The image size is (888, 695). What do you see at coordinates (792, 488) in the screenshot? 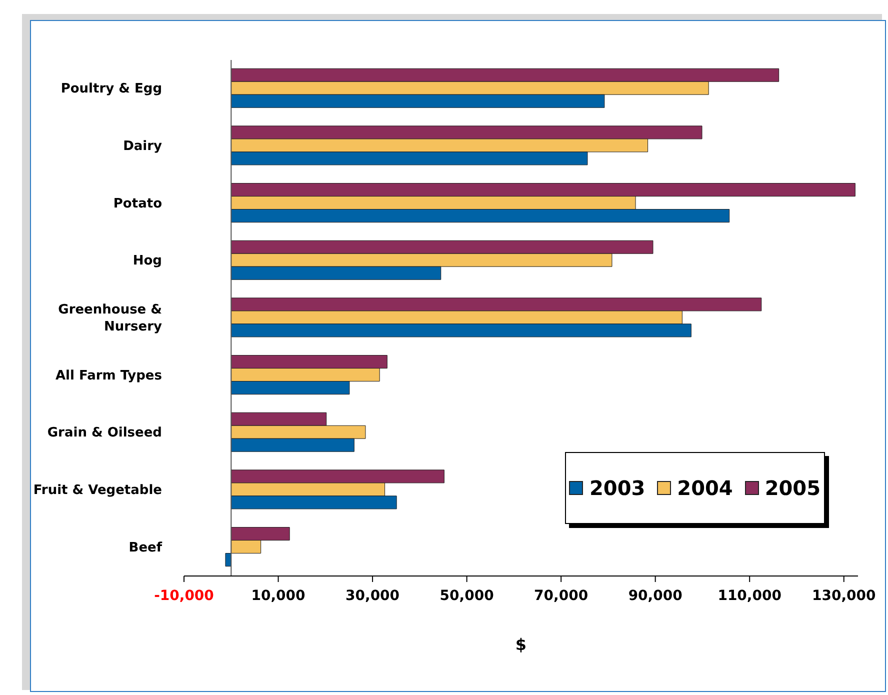
I see `legend-label: 2005` at bounding box center [792, 488].